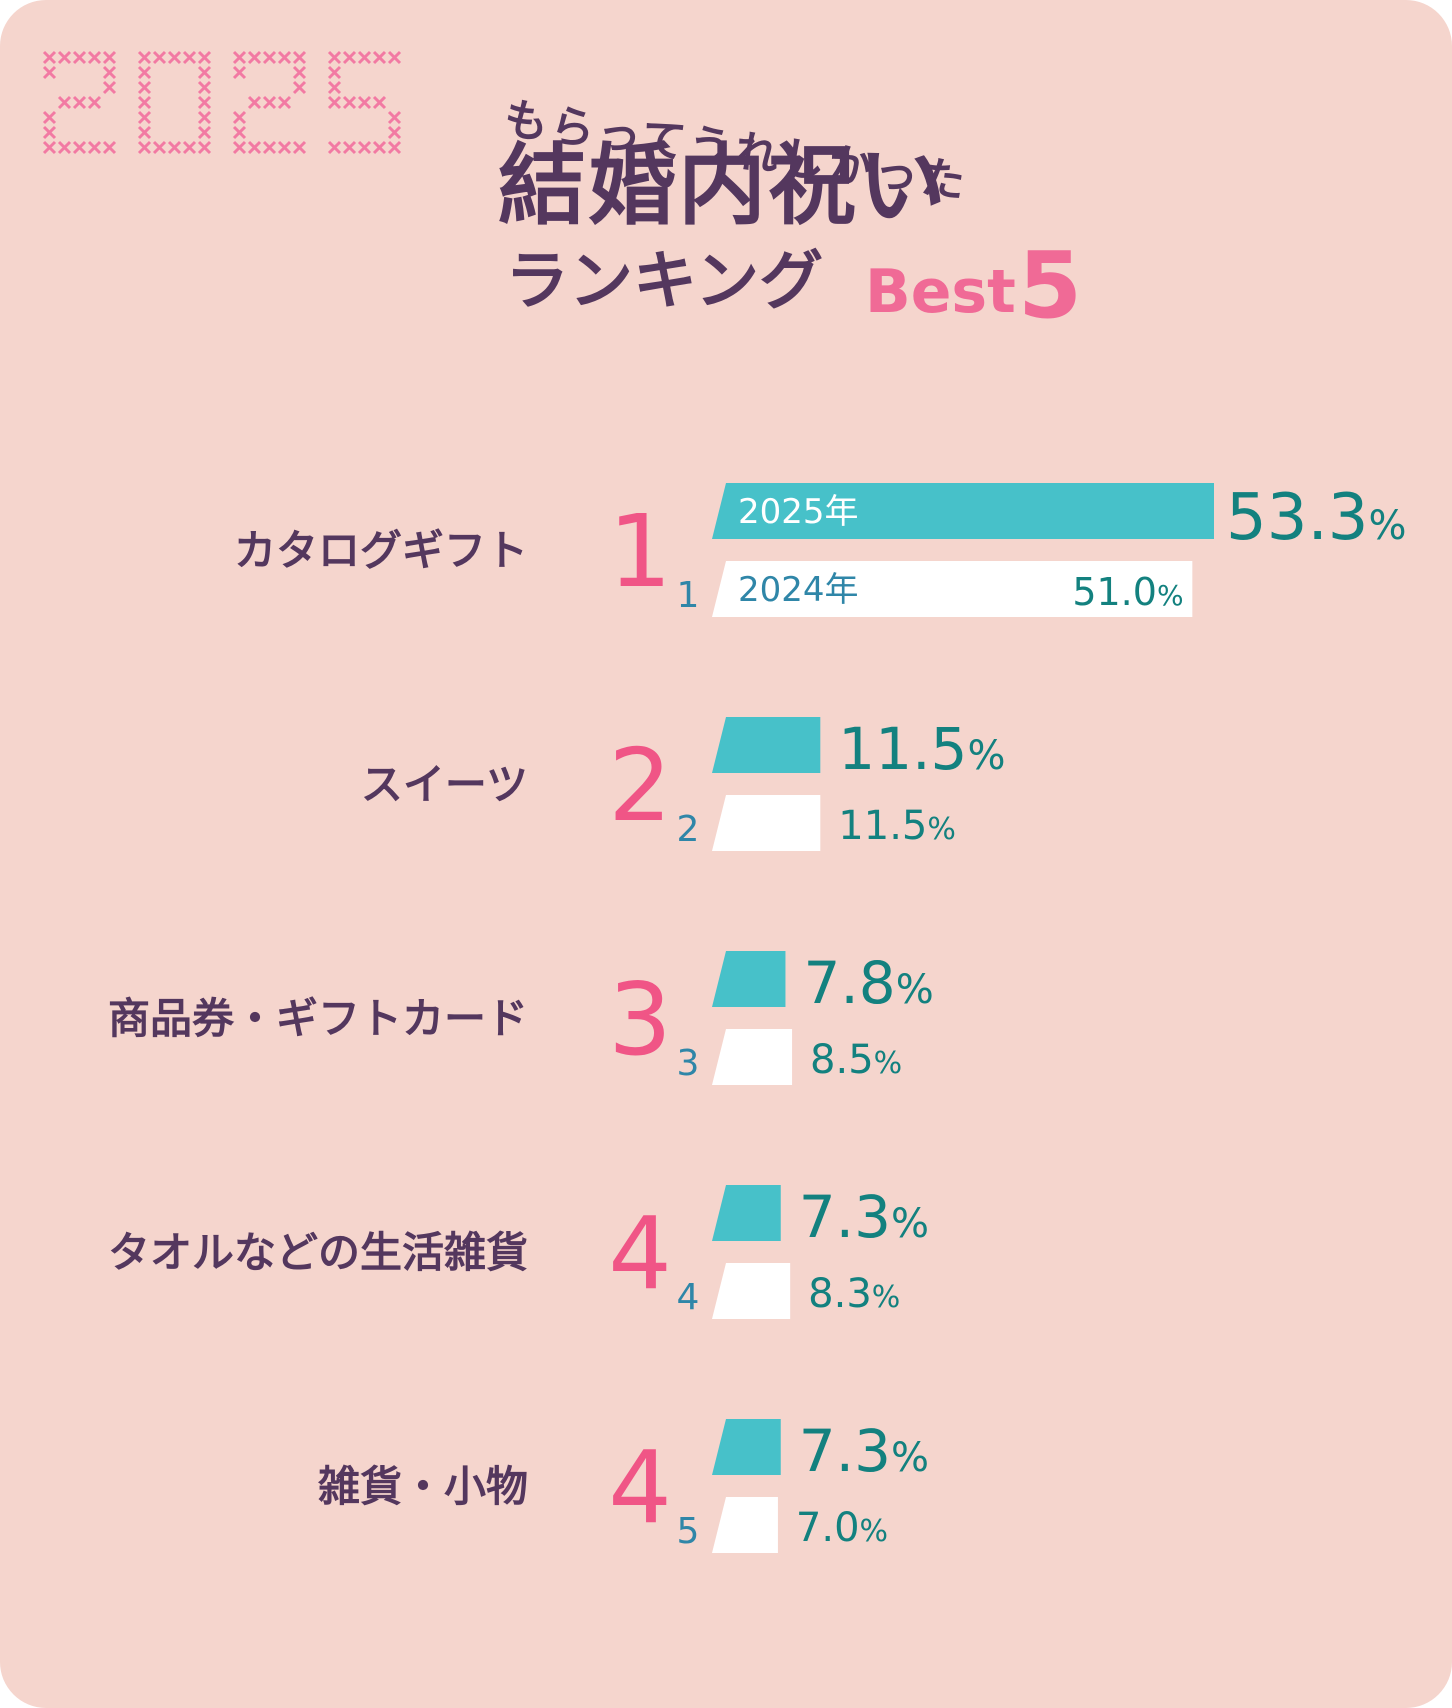  What do you see at coordinates (318, 1252) in the screenshot?
I see `category-label: タオルなどの生活雑貨` at bounding box center [318, 1252].